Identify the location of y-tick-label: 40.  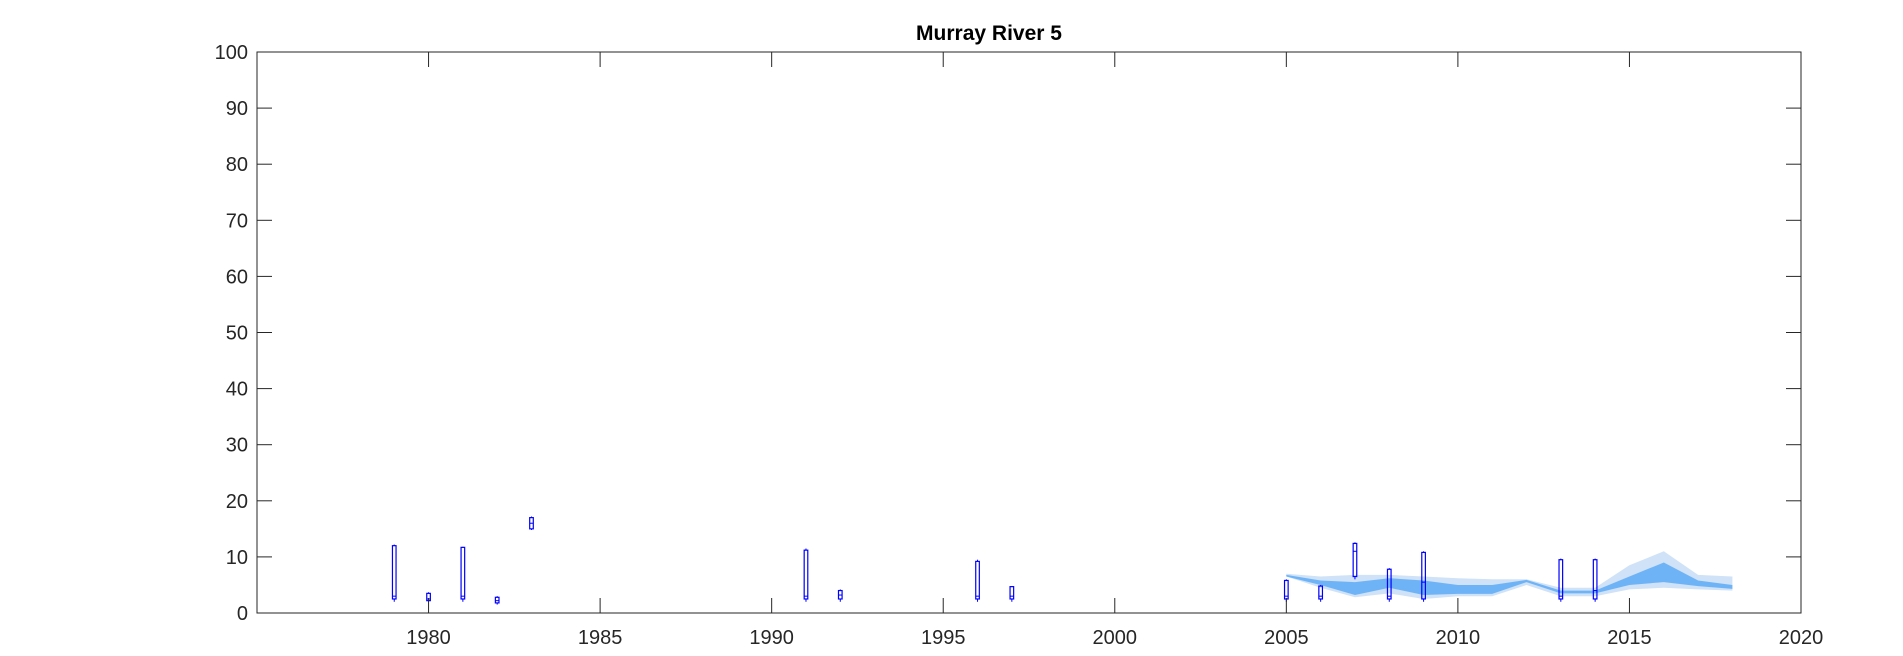
(237, 390).